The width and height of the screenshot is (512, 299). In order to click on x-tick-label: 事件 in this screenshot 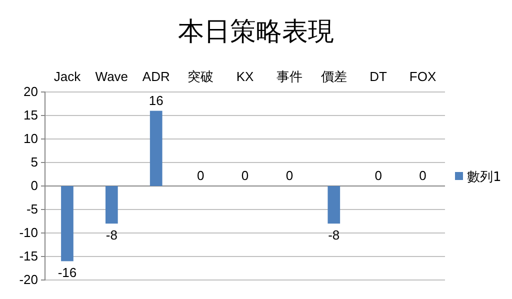, I will do `click(289, 76)`.